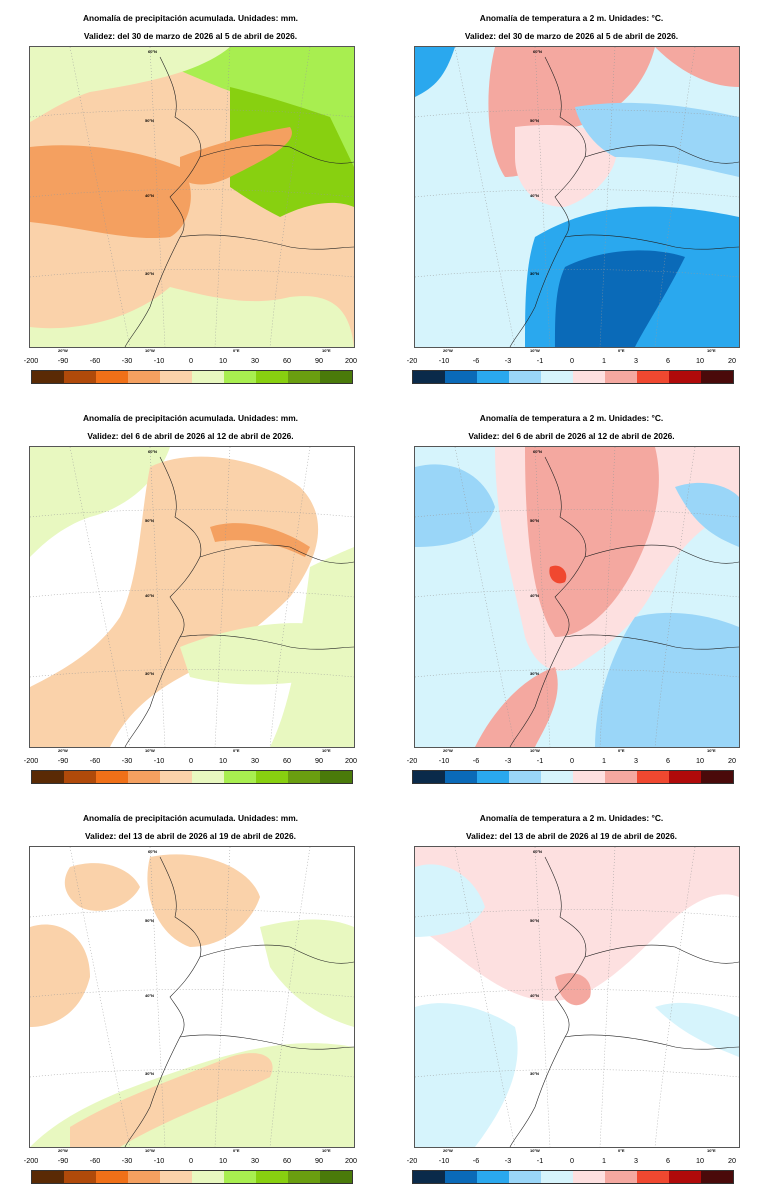 This screenshot has width=763, height=1200. What do you see at coordinates (190, 370) in the screenshot?
I see `colorbar: -200 -90 -60 -30 -10 0 10 30 60 90 200` at bounding box center [190, 370].